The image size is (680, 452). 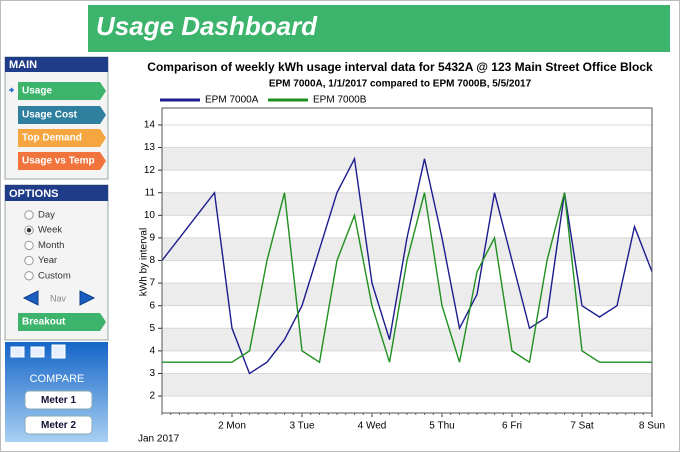 What do you see at coordinates (159, 439) in the screenshot?
I see `x-axis-note: Jan 2017` at bounding box center [159, 439].